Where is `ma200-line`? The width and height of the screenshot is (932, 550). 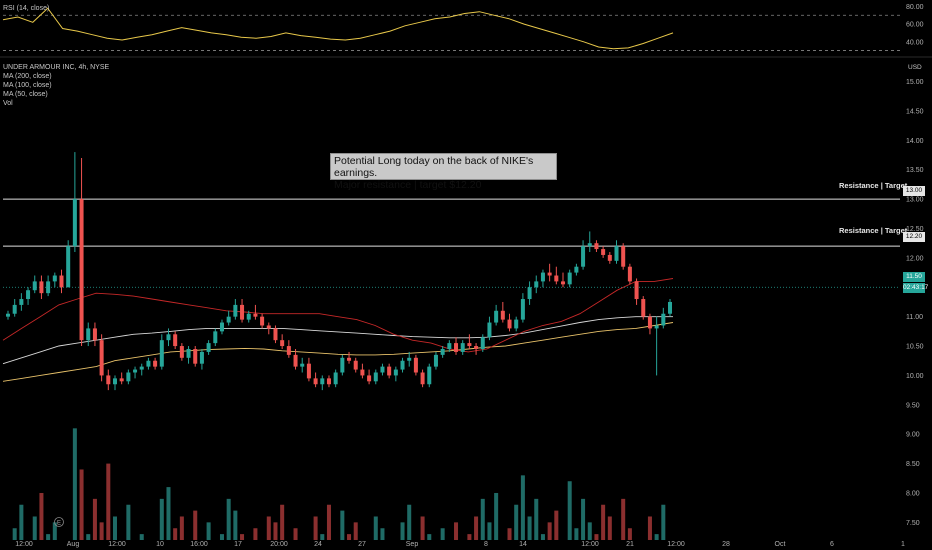
ma200-line is located at coordinates (337, 340).